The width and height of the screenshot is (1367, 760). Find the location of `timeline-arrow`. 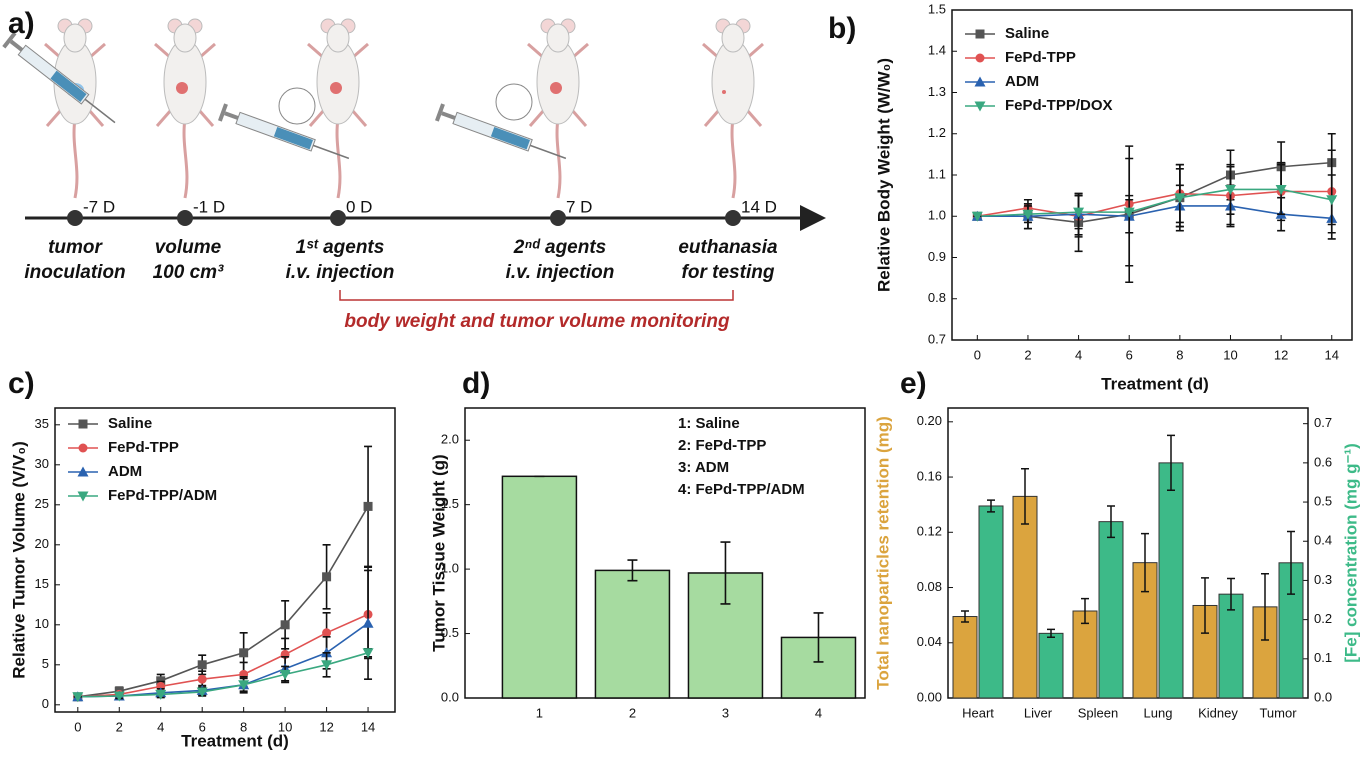

timeline-arrow is located at coordinates (813, 218).